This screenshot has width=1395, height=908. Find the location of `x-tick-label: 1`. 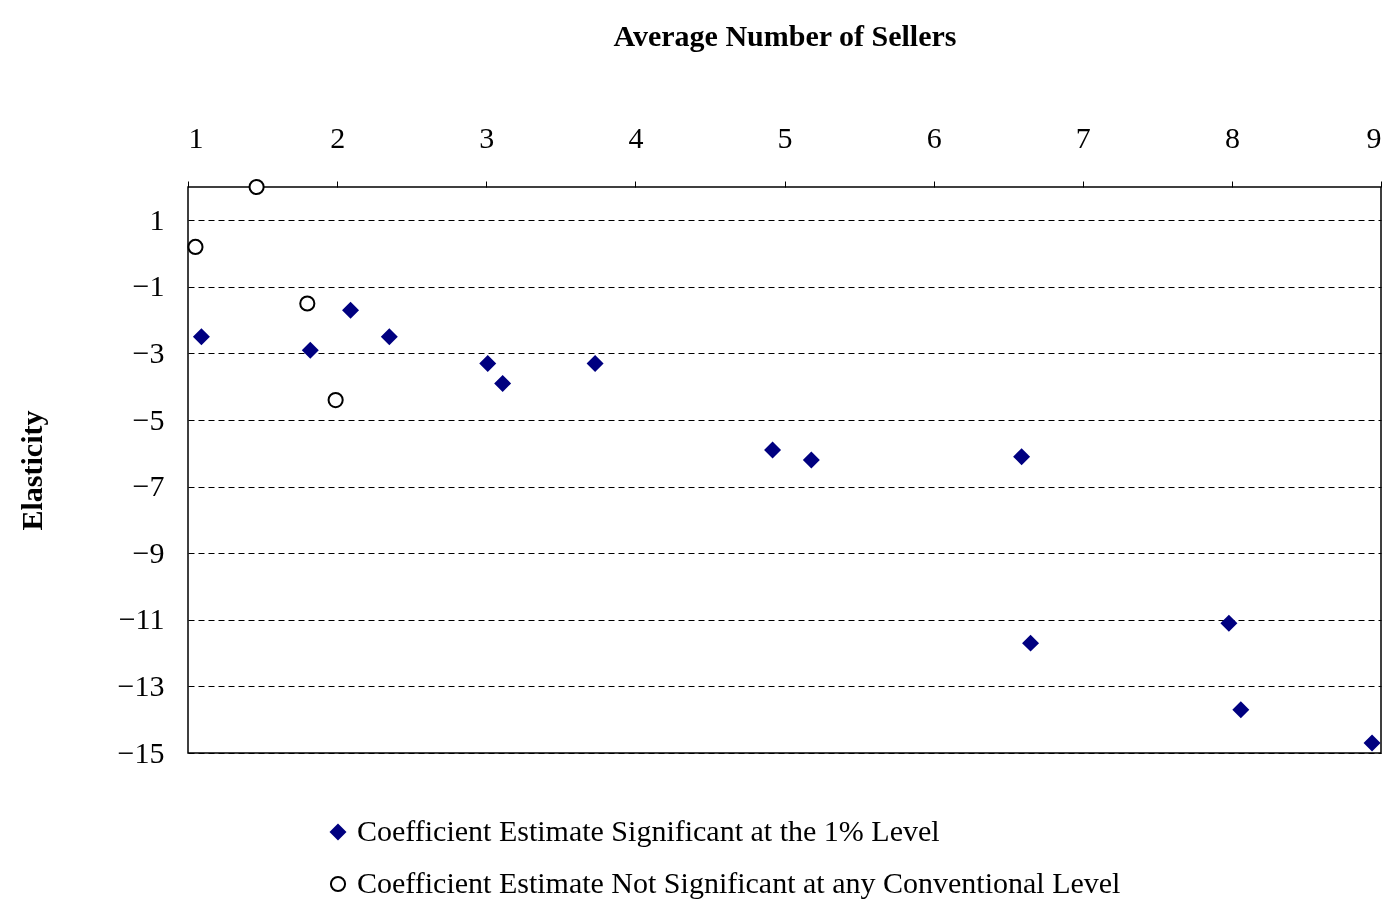

x-tick-label: 1 is located at coordinates (196, 137).